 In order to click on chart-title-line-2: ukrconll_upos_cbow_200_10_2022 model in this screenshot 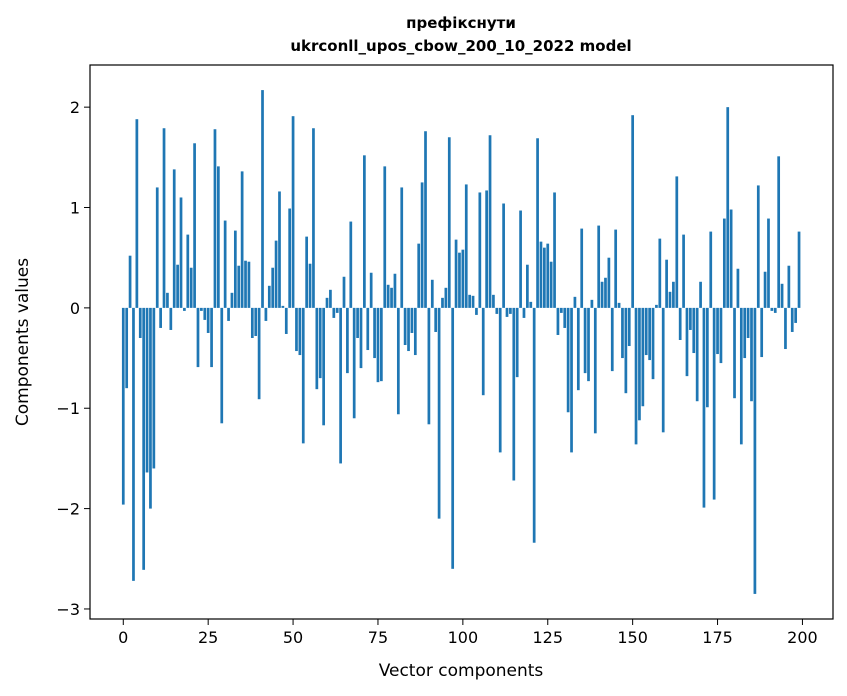, I will do `click(460, 46)`.